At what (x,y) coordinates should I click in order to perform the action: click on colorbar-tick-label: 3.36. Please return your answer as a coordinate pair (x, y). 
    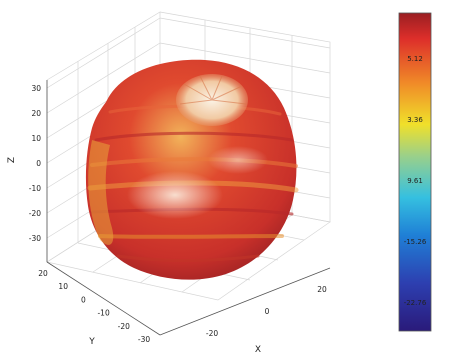
    Looking at the image, I should click on (415, 120).